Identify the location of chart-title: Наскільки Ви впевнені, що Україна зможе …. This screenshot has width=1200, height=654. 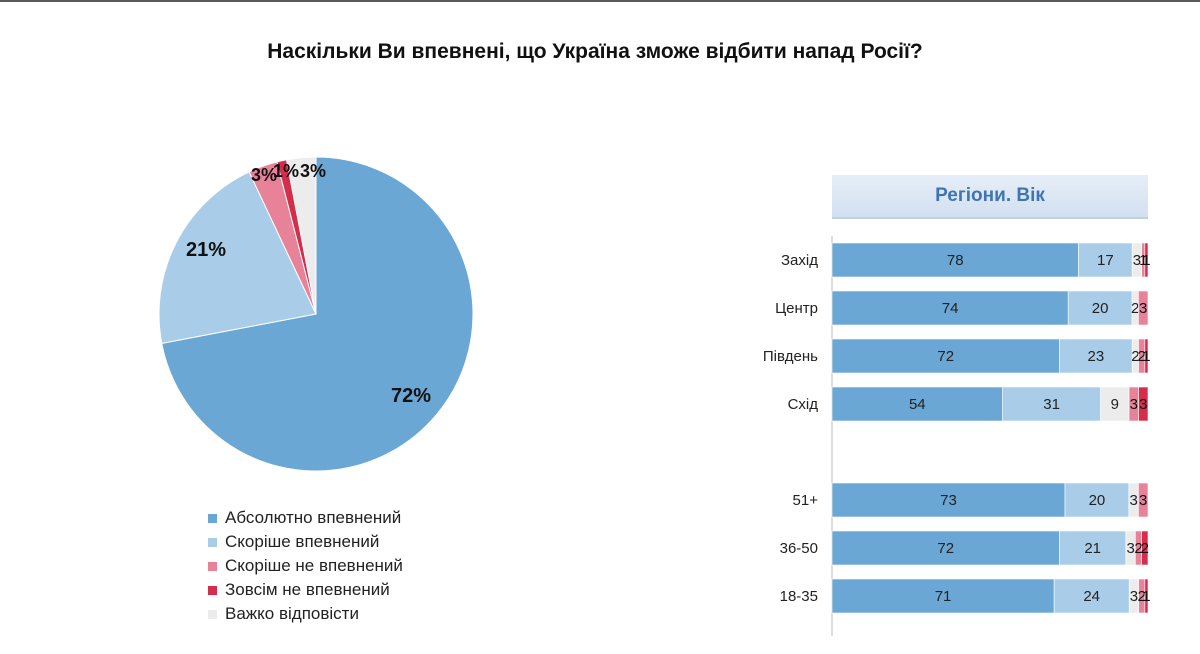
(595, 51).